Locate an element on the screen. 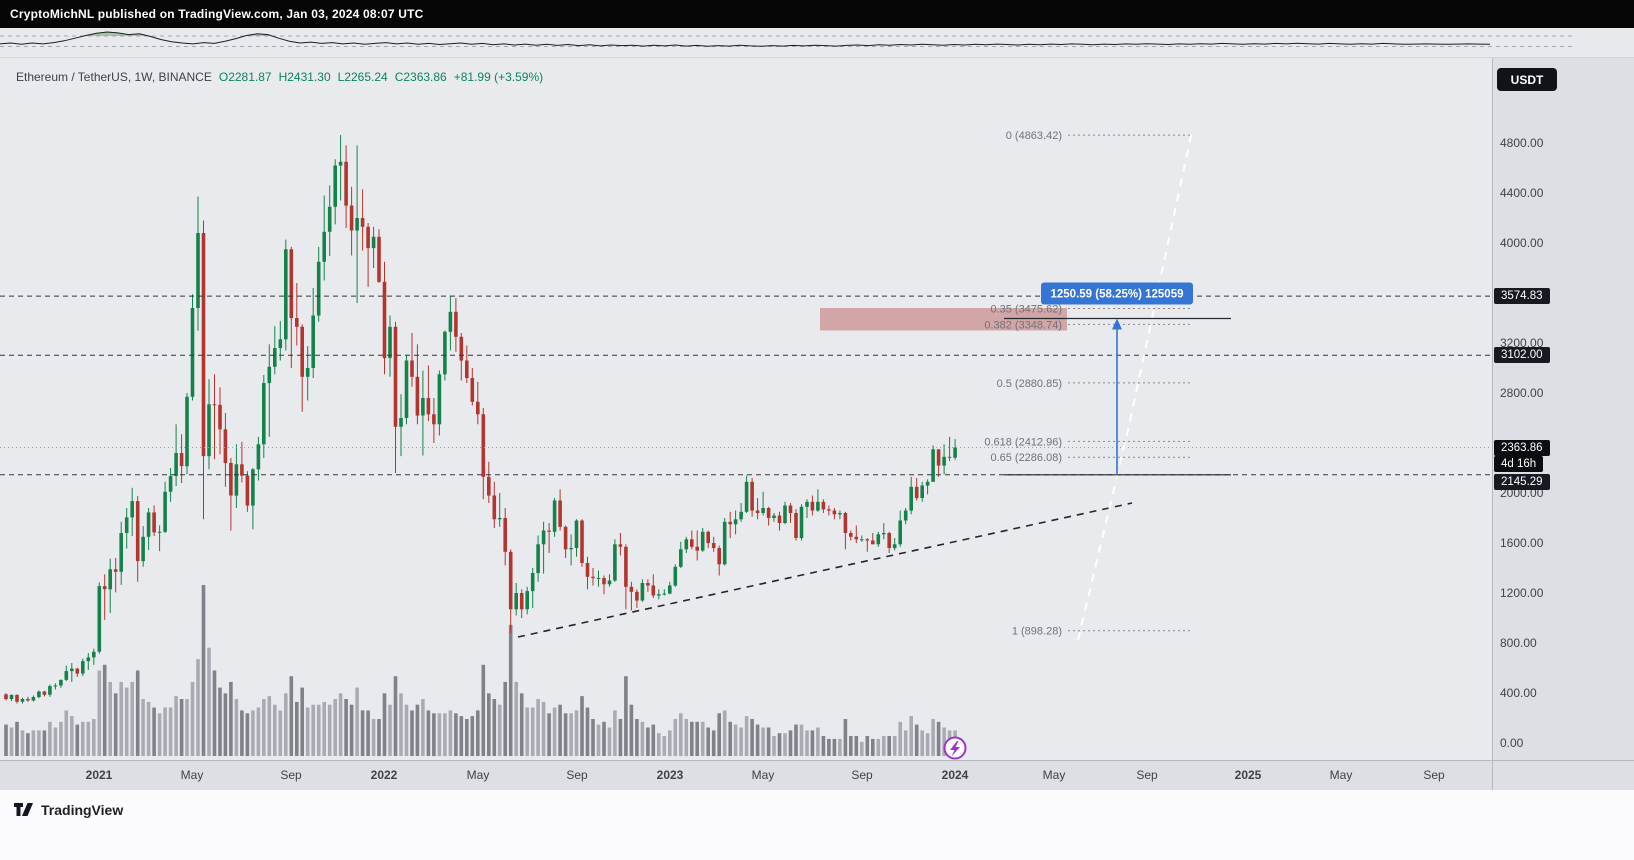 The width and height of the screenshot is (1634, 860). trendline is located at coordinates (825, 570).